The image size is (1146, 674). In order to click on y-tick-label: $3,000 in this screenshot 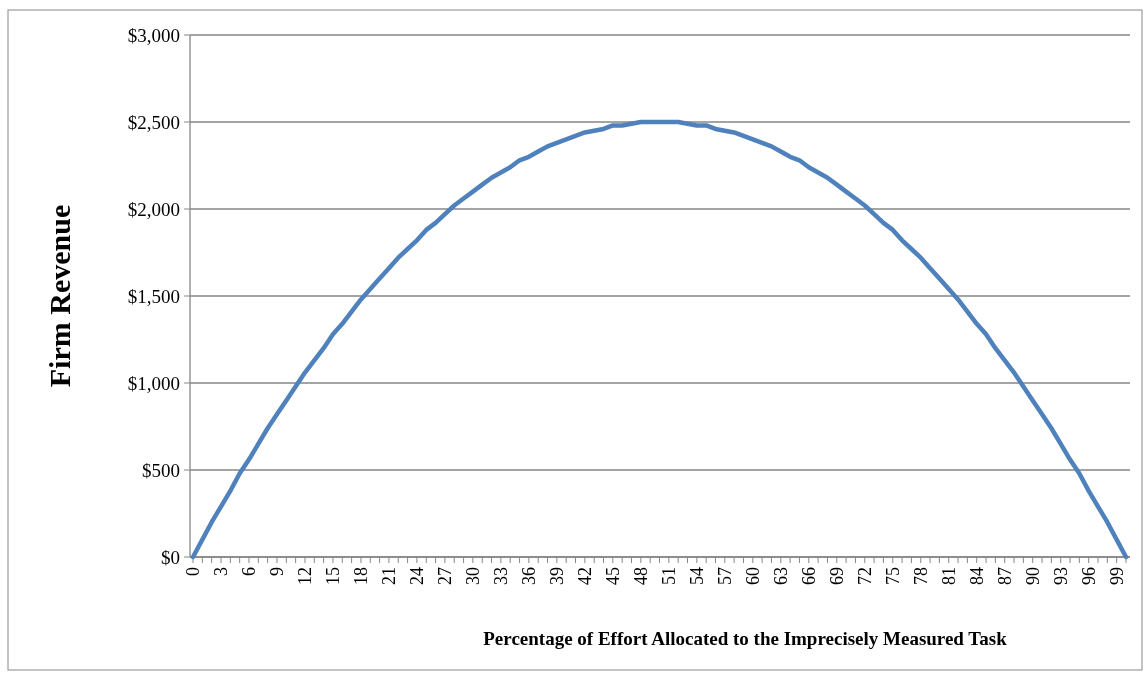, I will do `click(153, 35)`.